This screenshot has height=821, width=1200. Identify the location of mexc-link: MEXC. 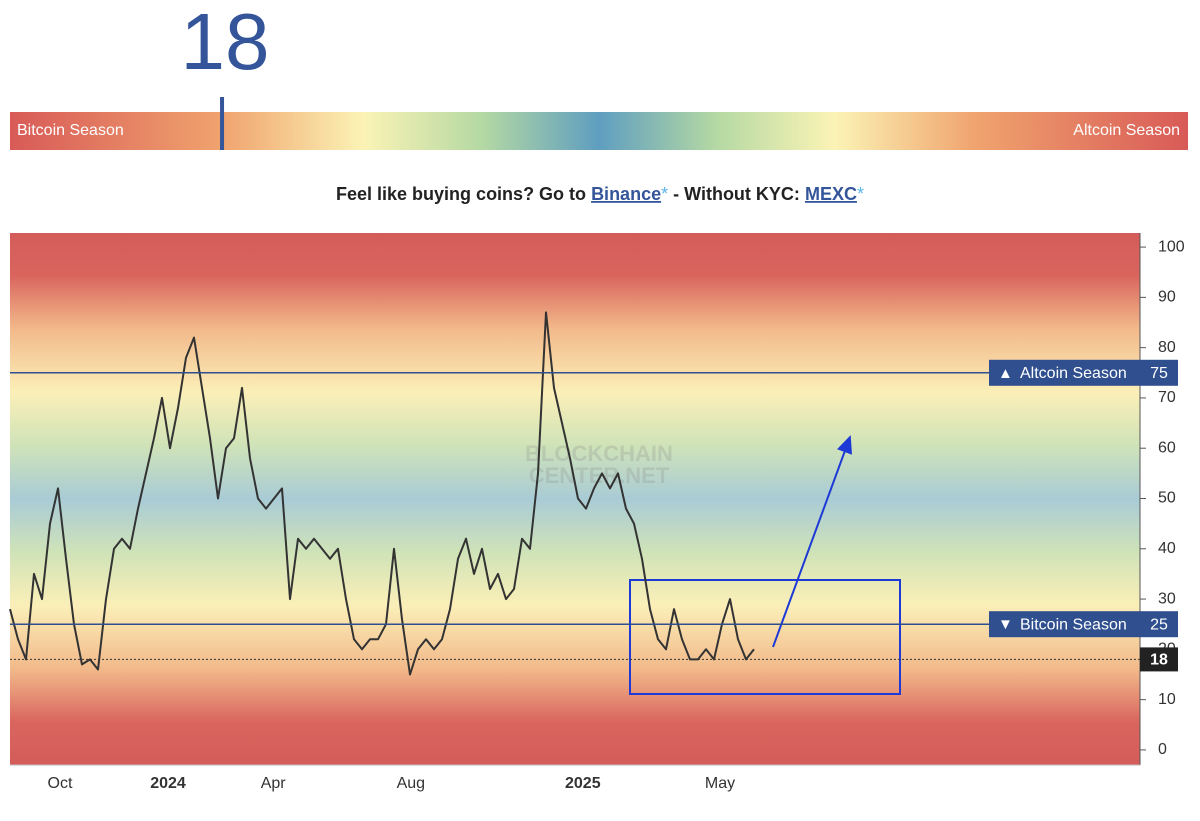
(831, 194).